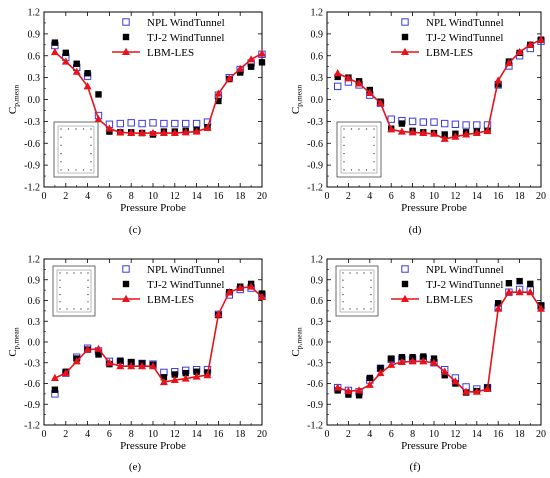 The width and height of the screenshot is (550, 478). What do you see at coordinates (327, 434) in the screenshot?
I see `x-tick-label: 0` at bounding box center [327, 434].